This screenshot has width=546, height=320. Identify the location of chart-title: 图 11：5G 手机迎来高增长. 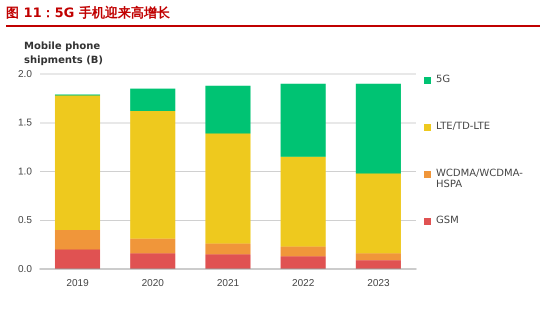
(273, 15).